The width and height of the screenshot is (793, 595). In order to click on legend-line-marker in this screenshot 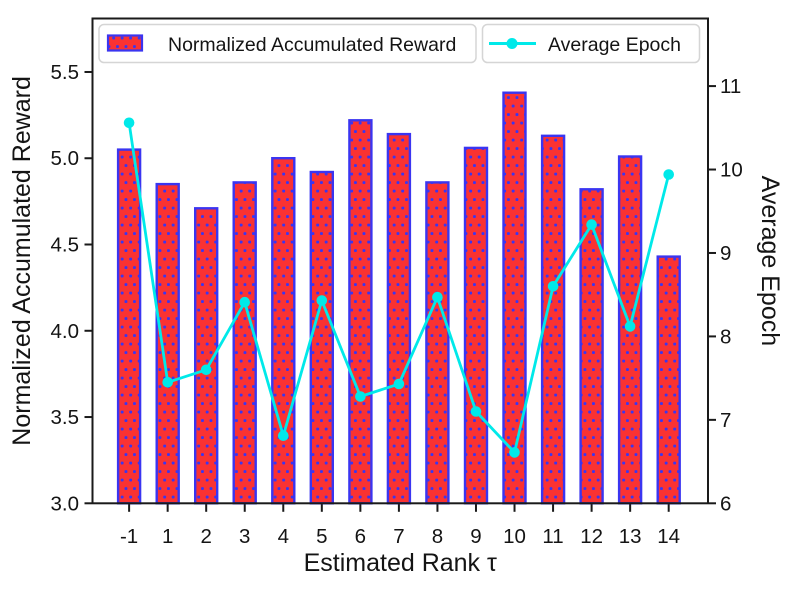, I will do `click(512, 43)`.